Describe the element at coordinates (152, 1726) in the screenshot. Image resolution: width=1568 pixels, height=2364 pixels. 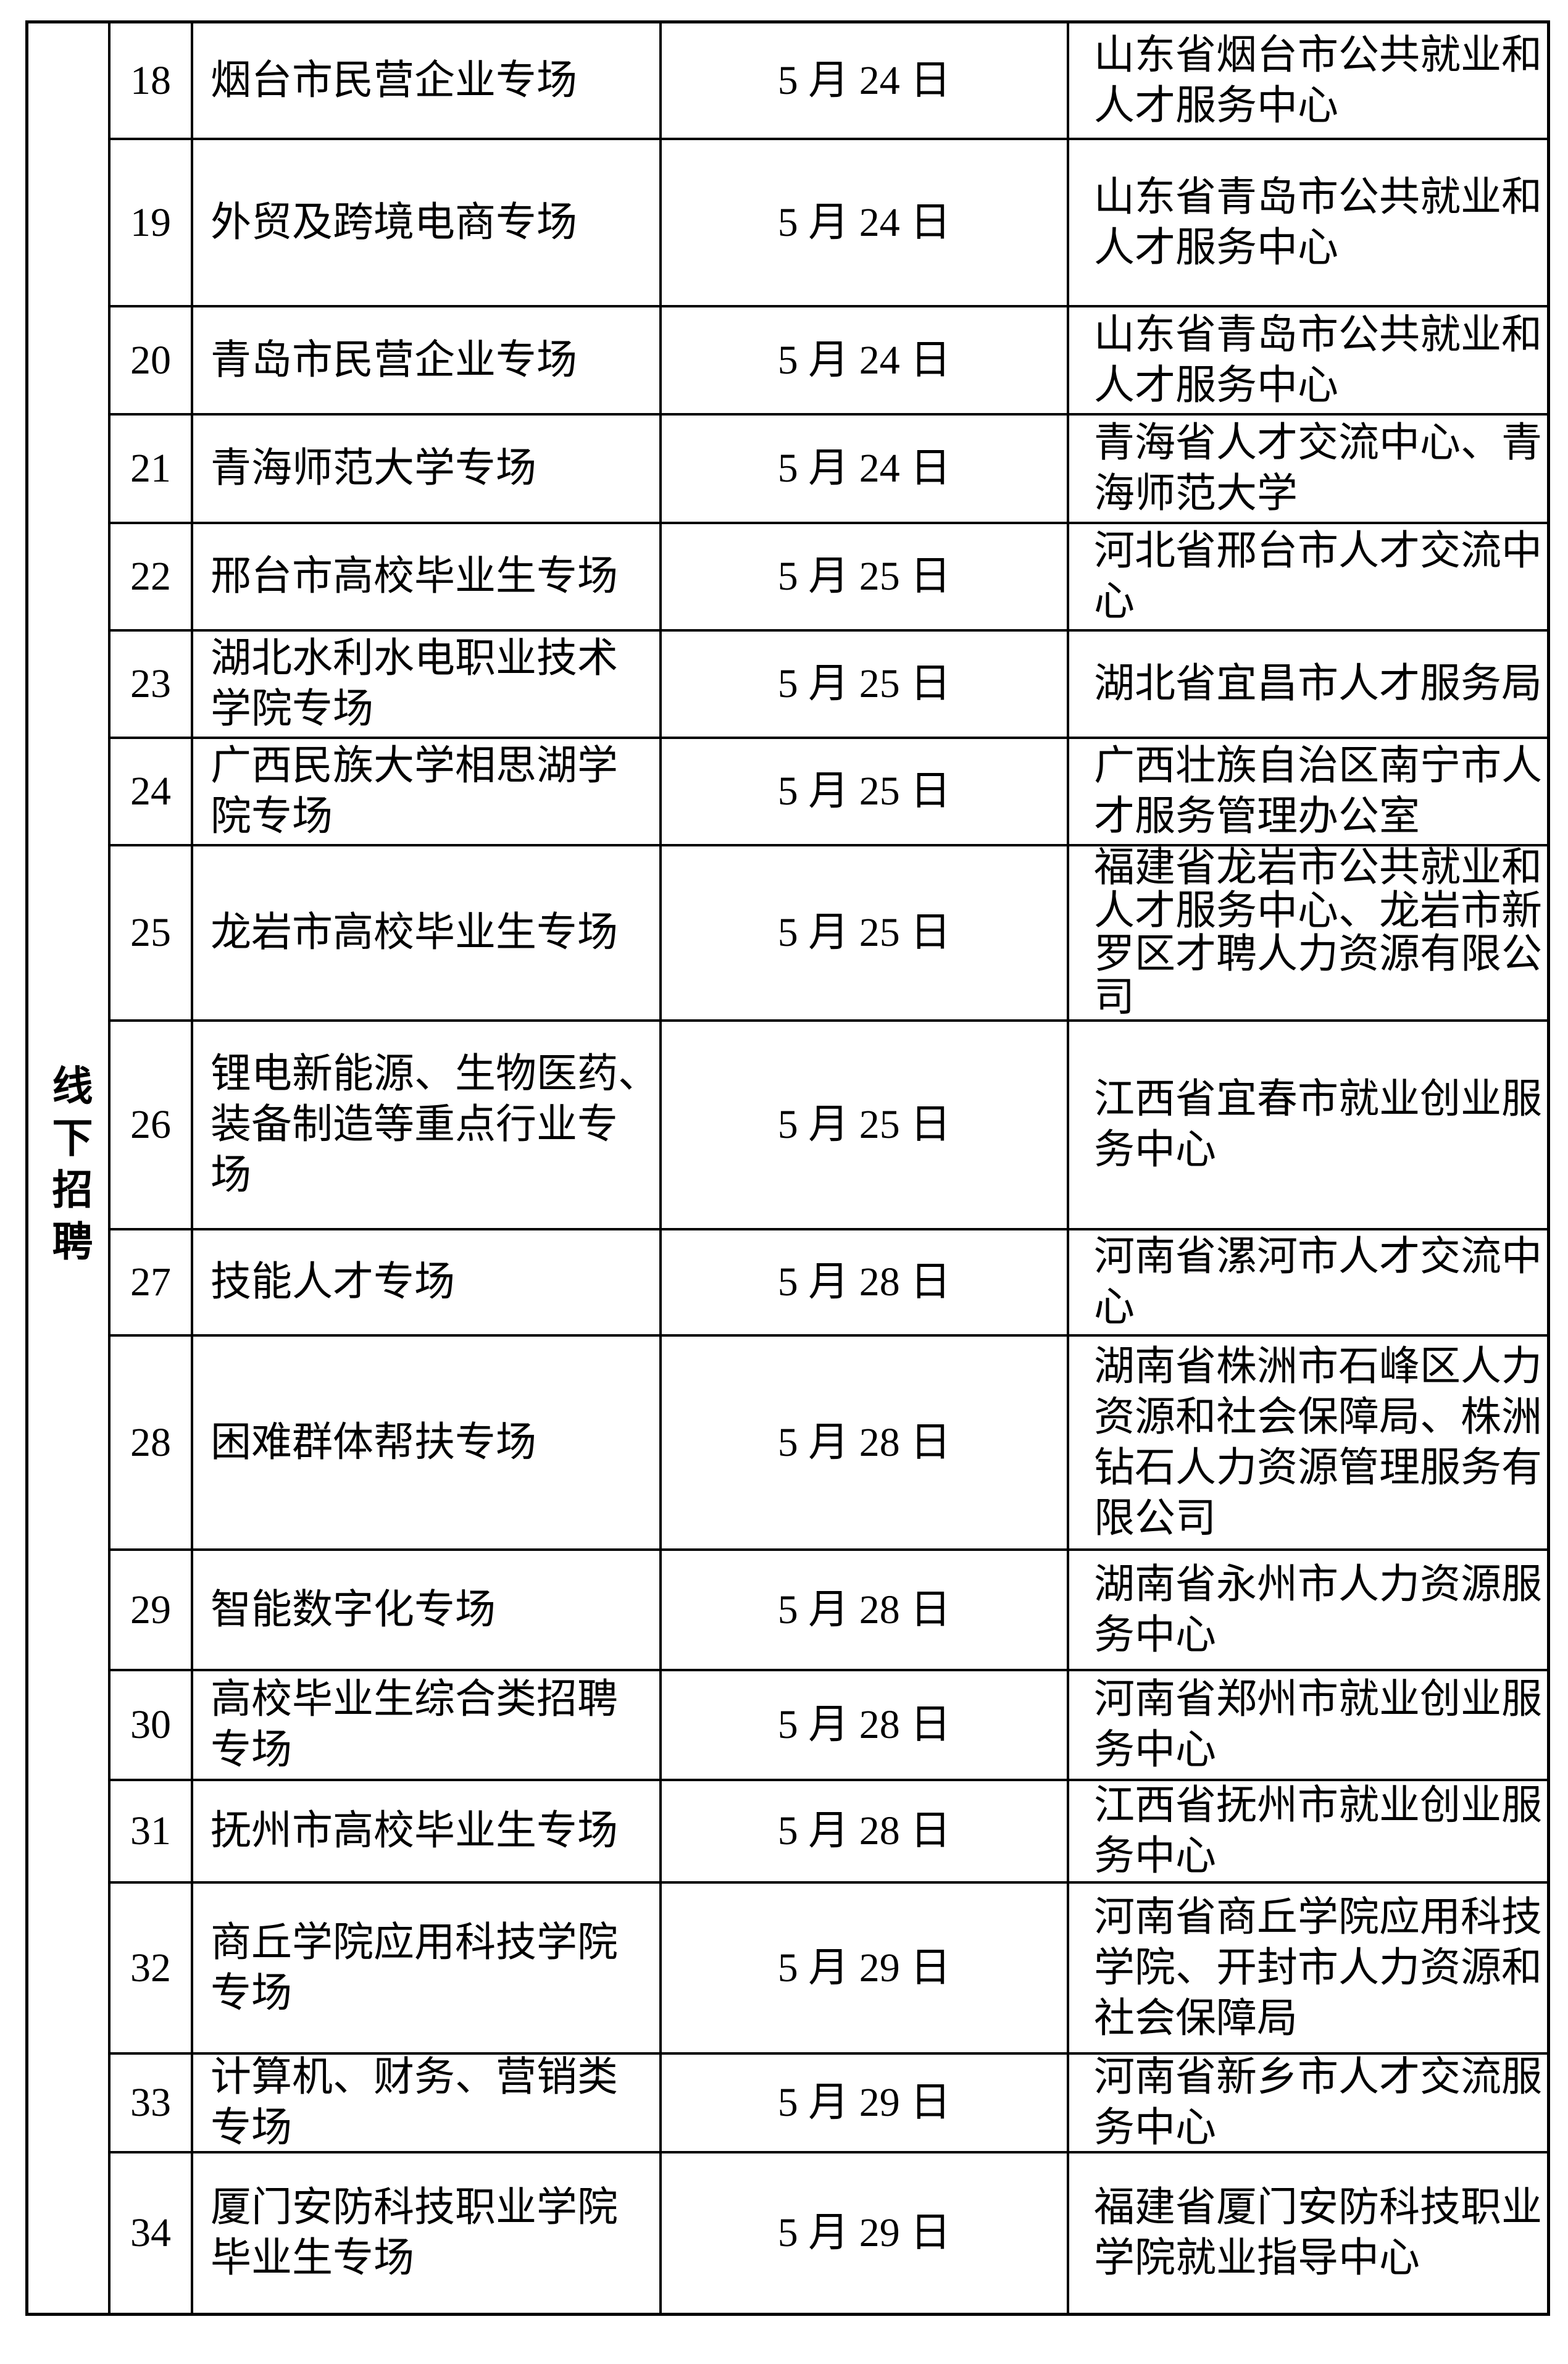
I see `row-number-cell: 30` at that location.